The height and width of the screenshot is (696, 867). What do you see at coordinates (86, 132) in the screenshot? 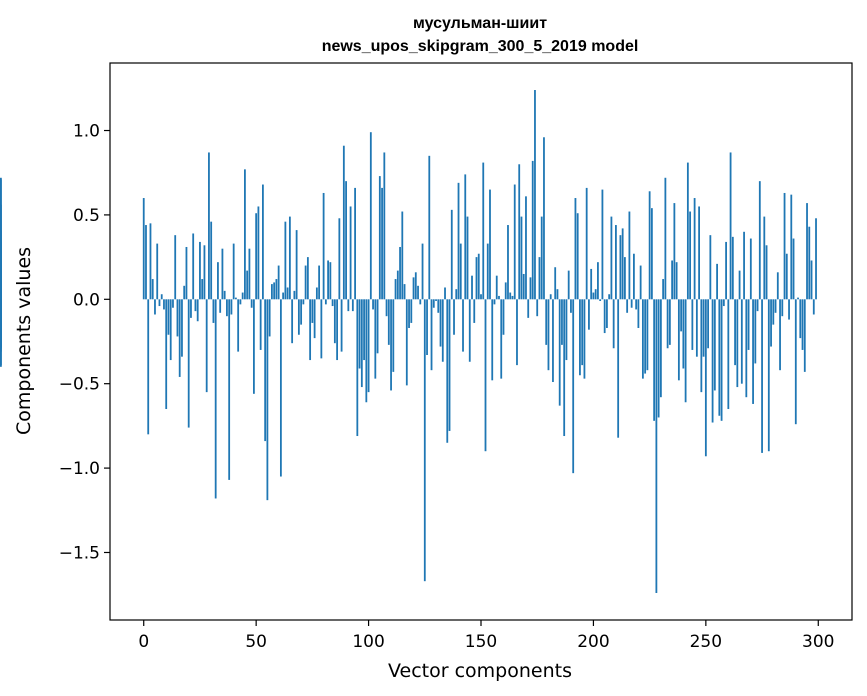
I see `y-tick-label: 1.0` at bounding box center [86, 132].